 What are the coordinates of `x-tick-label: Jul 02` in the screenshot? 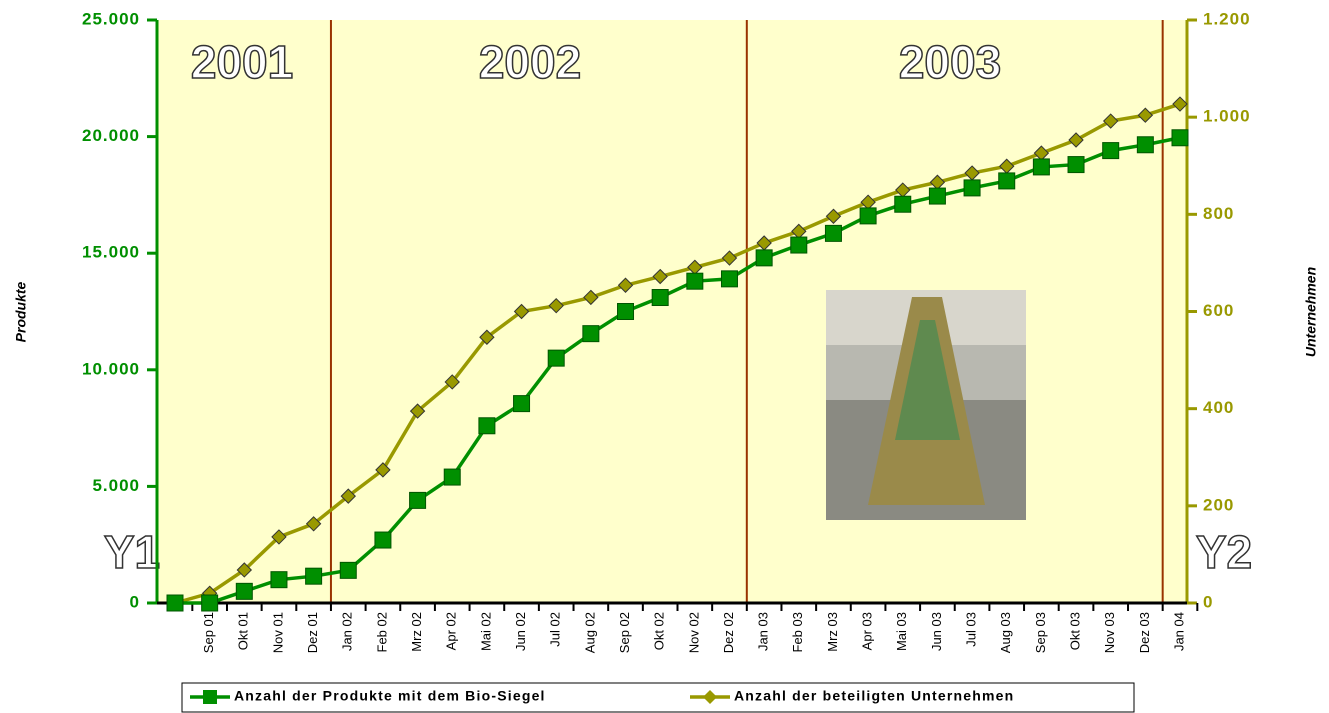 It's located at (555, 629).